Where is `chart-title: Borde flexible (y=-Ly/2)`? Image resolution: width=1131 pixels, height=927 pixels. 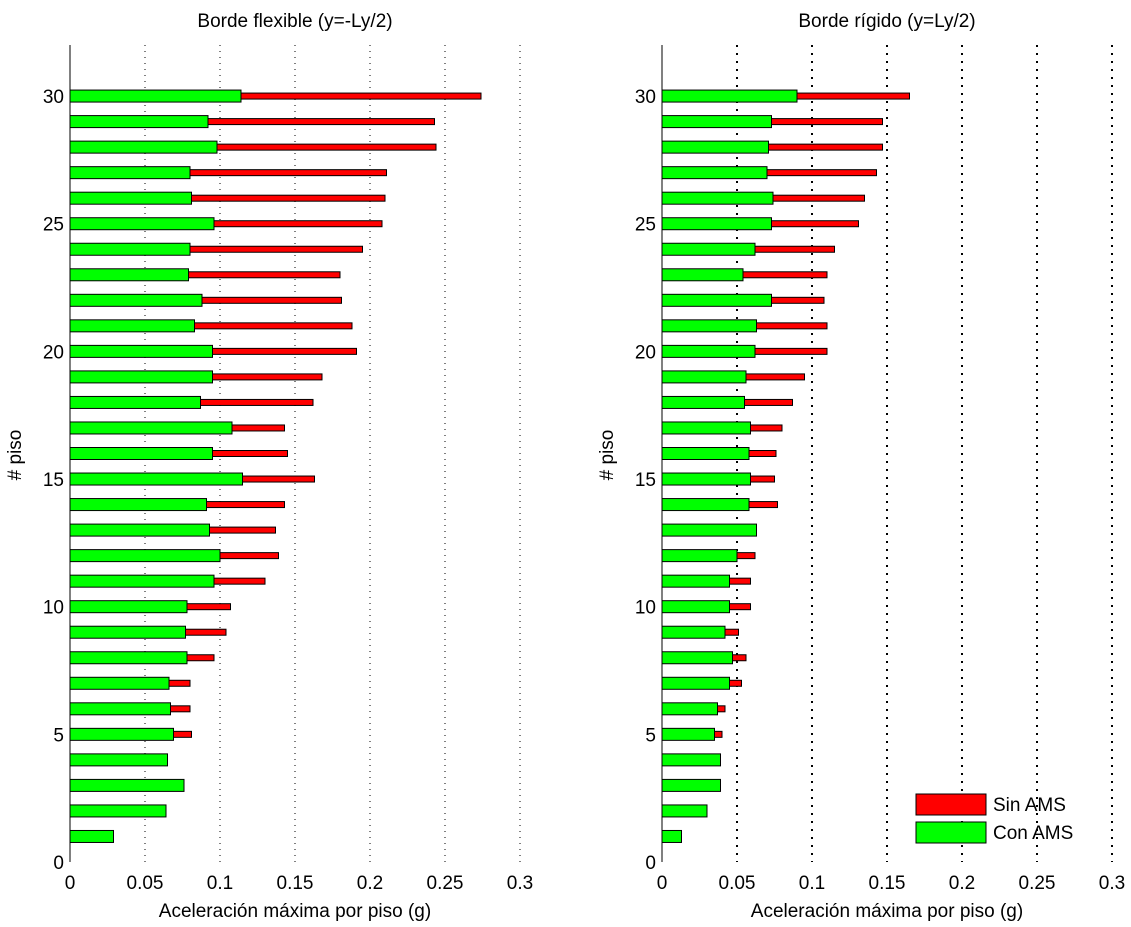
chart-title: Borde flexible (y=-Ly/2) is located at coordinates (294, 21).